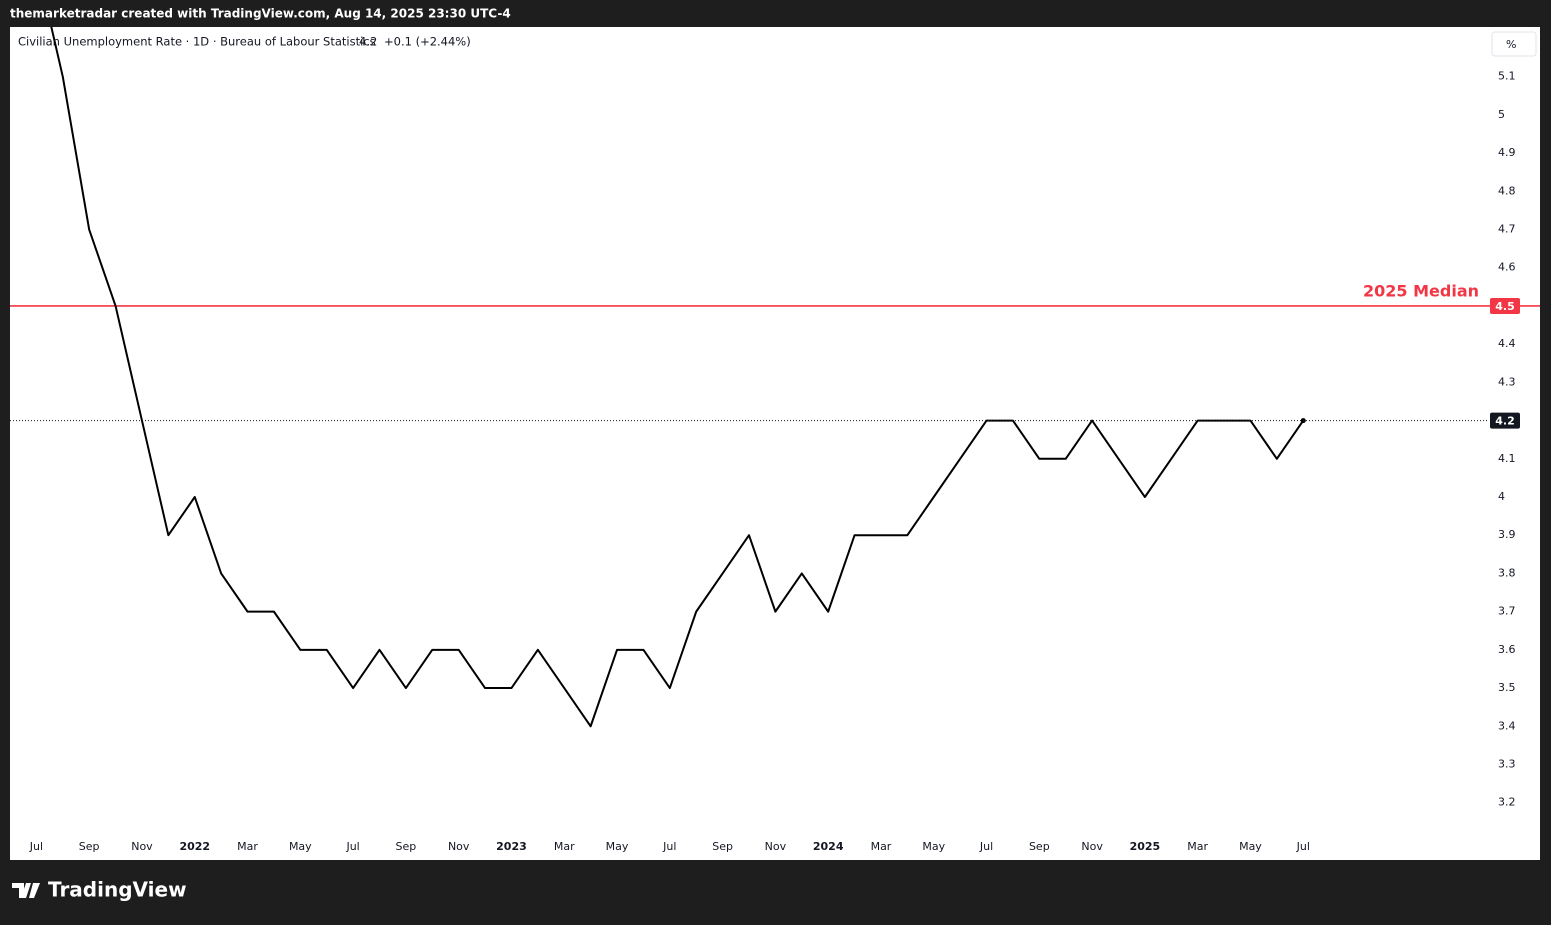 This screenshot has height=925, width=1551. What do you see at coordinates (1501, 496) in the screenshot?
I see `y-tick-label: 4` at bounding box center [1501, 496].